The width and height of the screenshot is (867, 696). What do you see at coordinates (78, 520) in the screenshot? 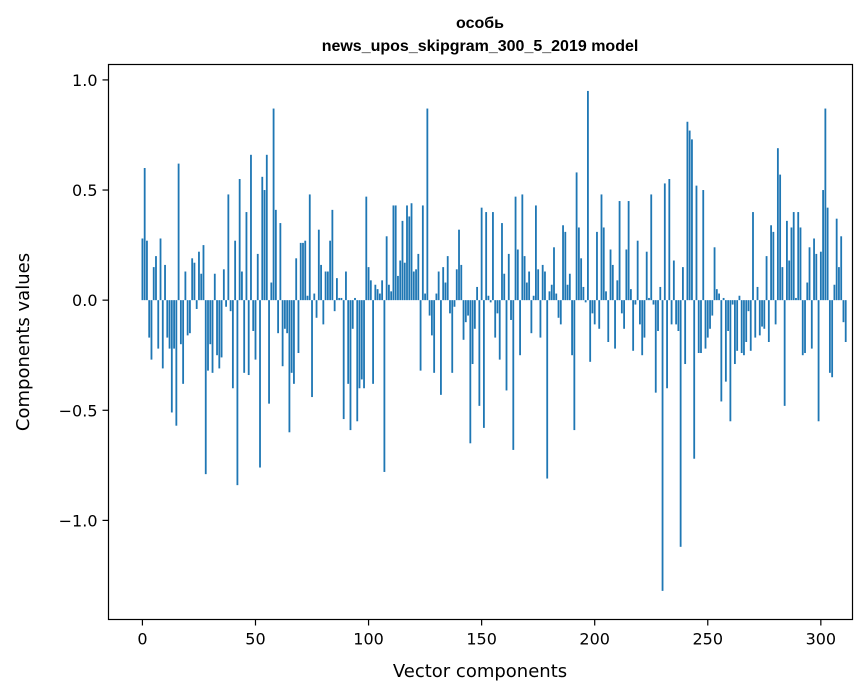
I see `y-tick-label: −1.0` at bounding box center [78, 520].